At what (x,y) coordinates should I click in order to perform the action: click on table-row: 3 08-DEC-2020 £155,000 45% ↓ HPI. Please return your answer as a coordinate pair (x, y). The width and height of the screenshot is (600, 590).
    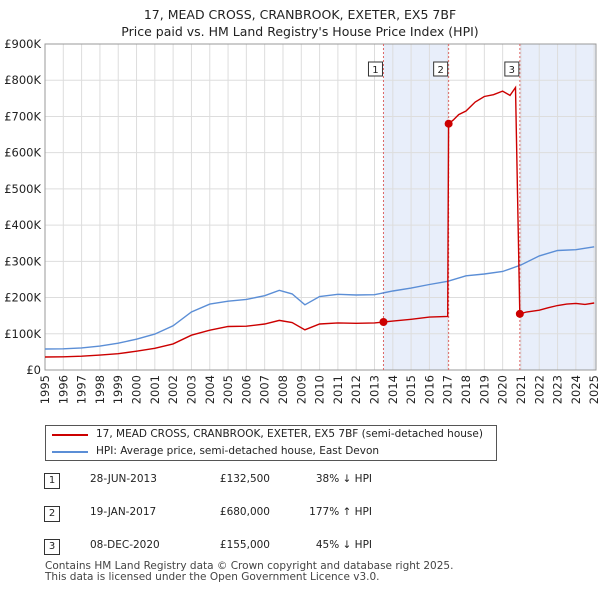
    Looking at the image, I should click on (300, 546).